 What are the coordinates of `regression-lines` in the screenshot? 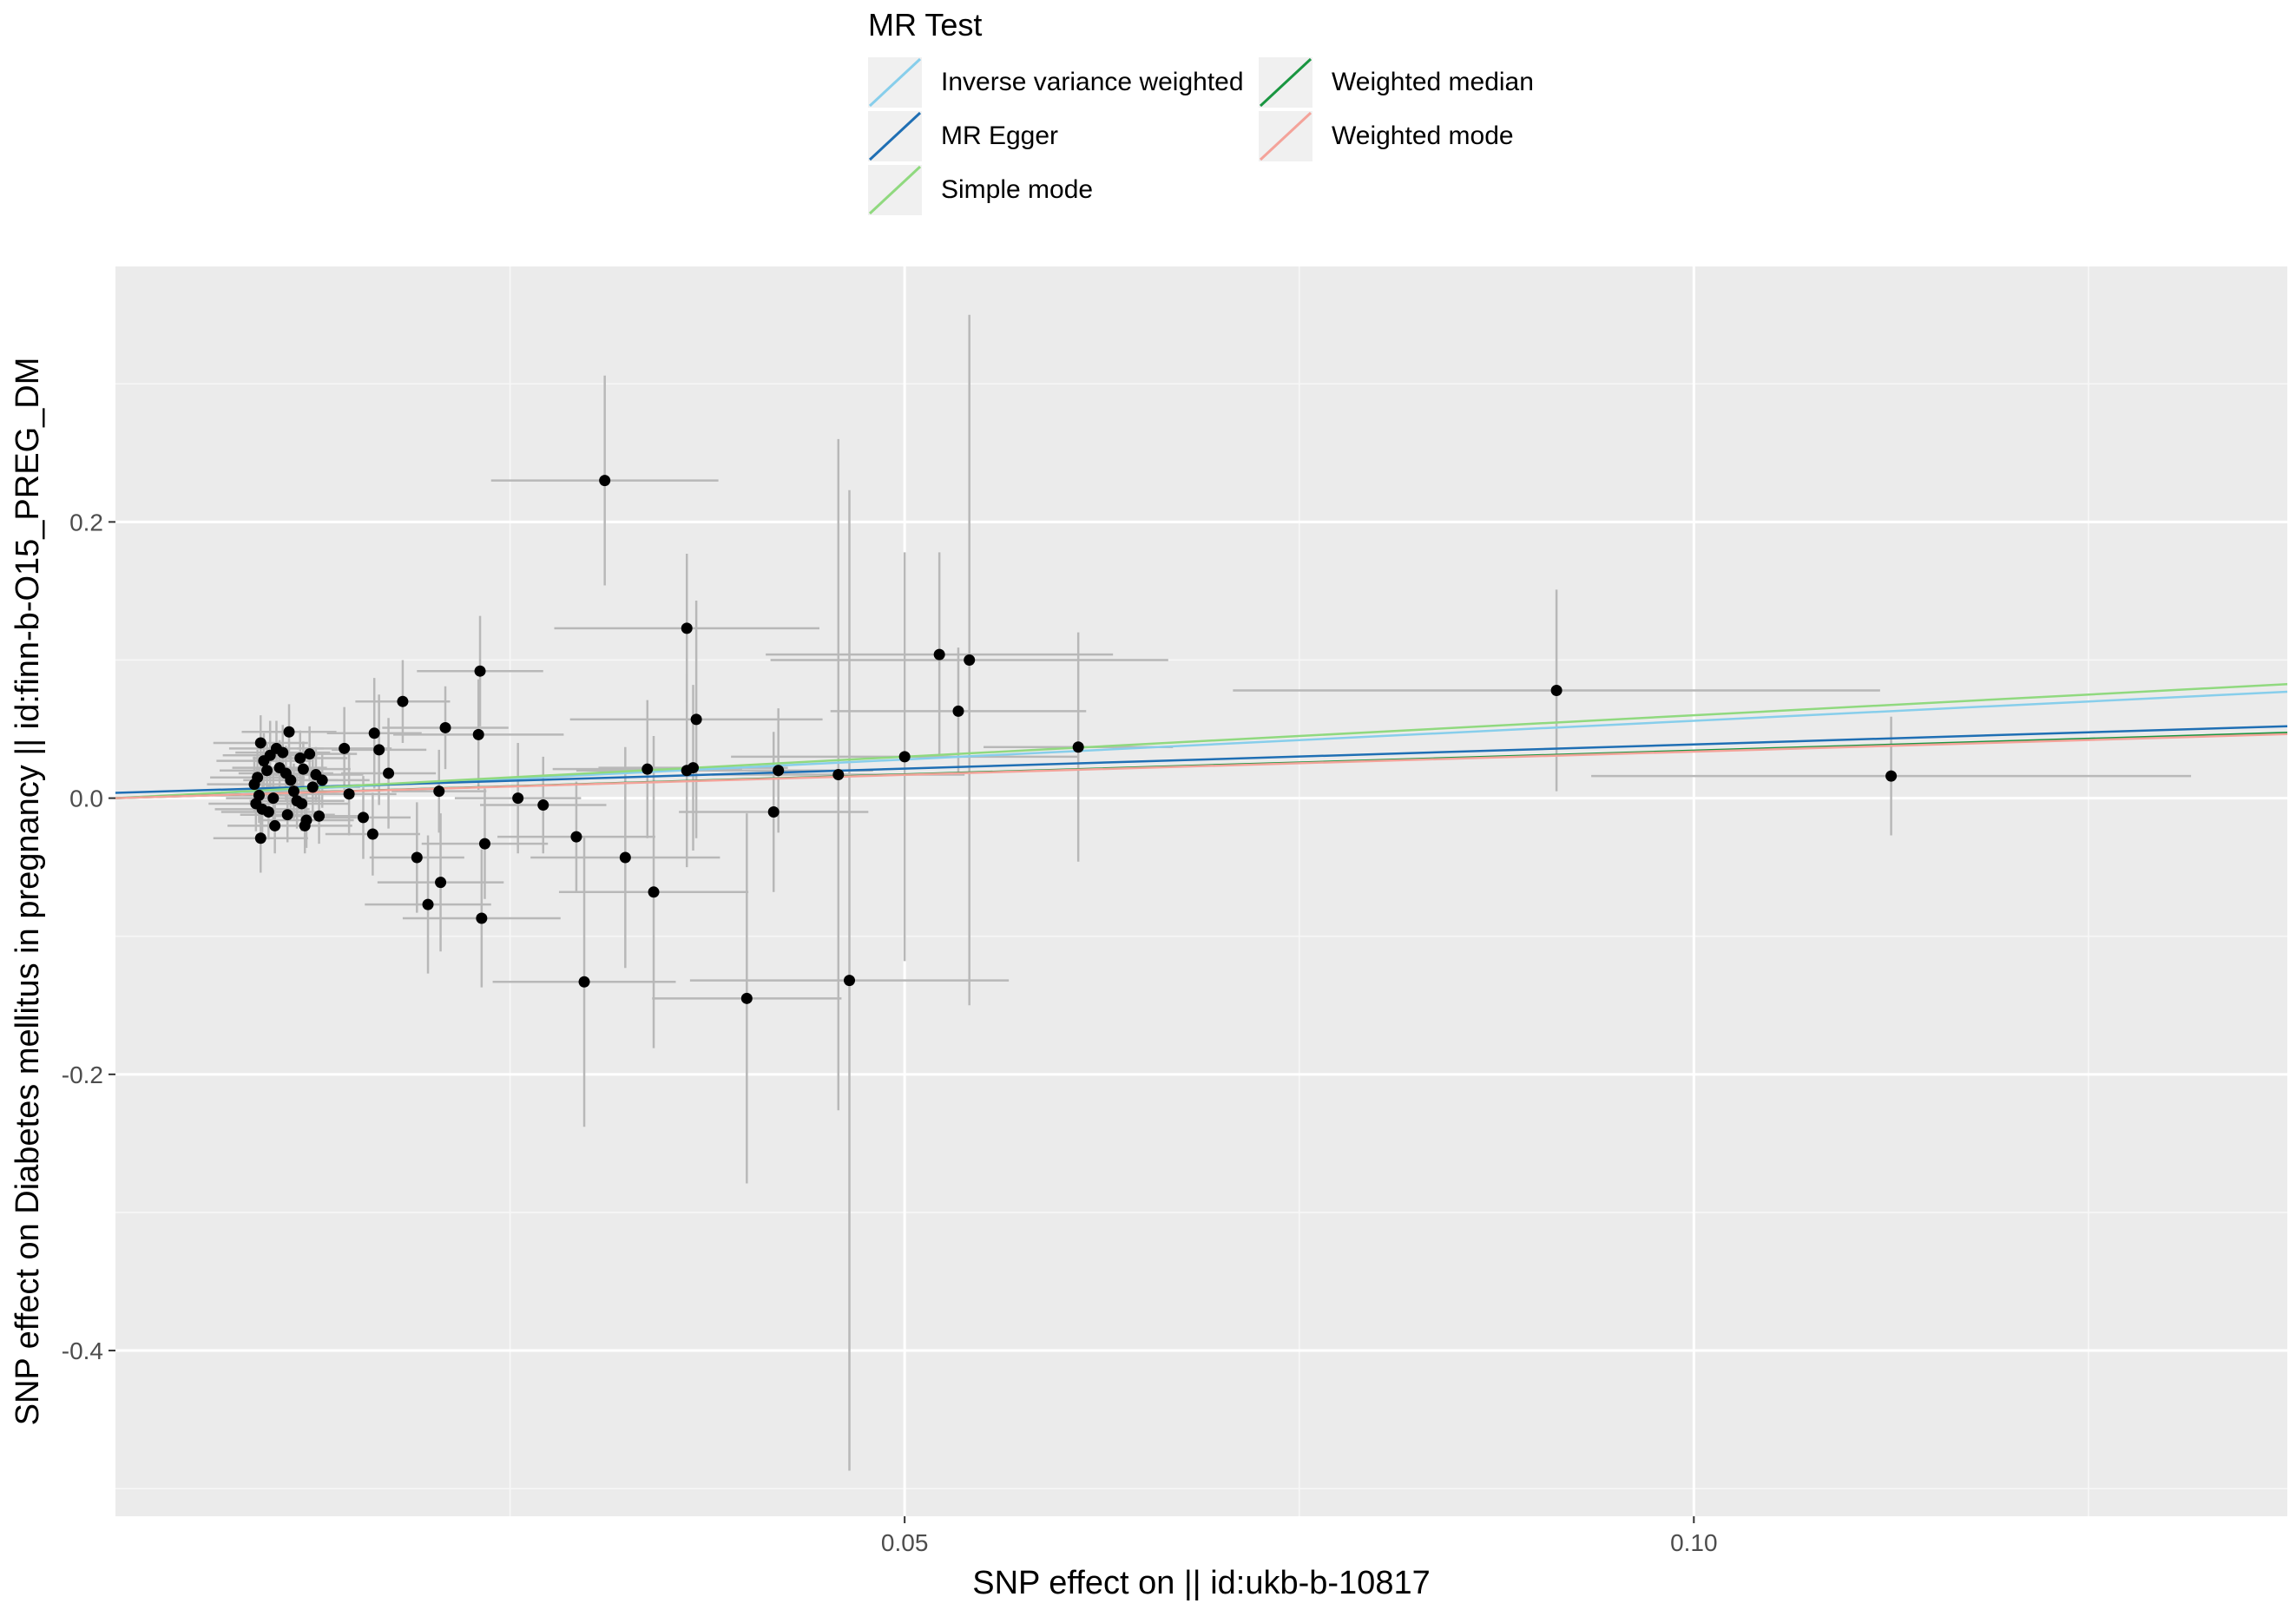 It's located at (1201, 740).